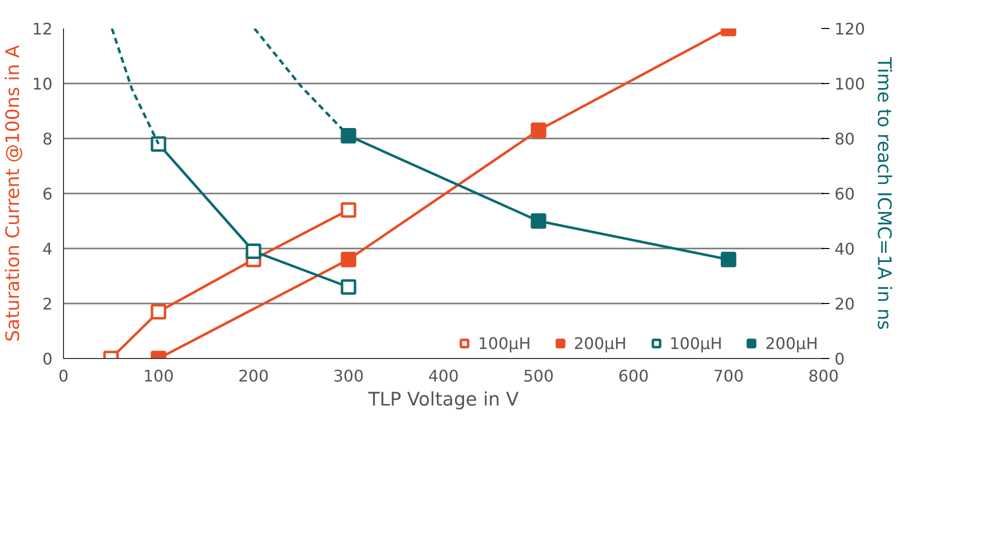 This screenshot has height=546, width=1000. Describe the element at coordinates (844, 304) in the screenshot. I see `y2-tick-label: 20` at that location.